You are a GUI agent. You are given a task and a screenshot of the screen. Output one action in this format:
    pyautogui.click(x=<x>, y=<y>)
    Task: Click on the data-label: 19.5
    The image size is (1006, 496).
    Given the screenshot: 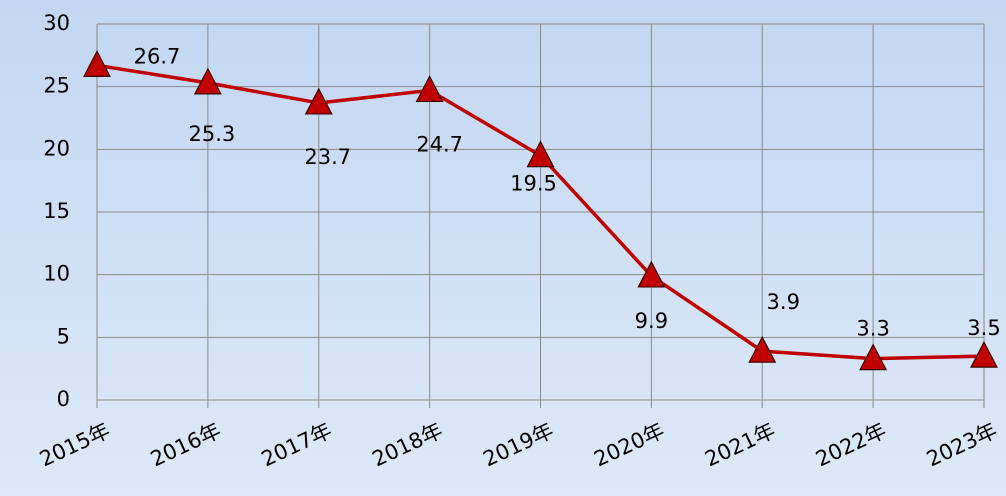 What is the action you would take?
    pyautogui.click(x=533, y=184)
    